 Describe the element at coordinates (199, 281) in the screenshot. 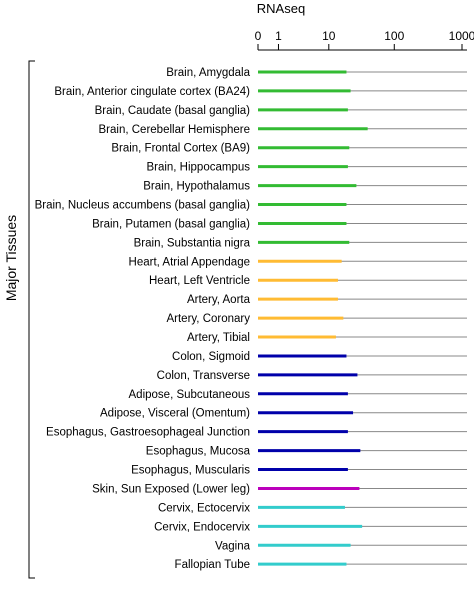

I see `category-label: Heart, Left Ventricle` at that location.